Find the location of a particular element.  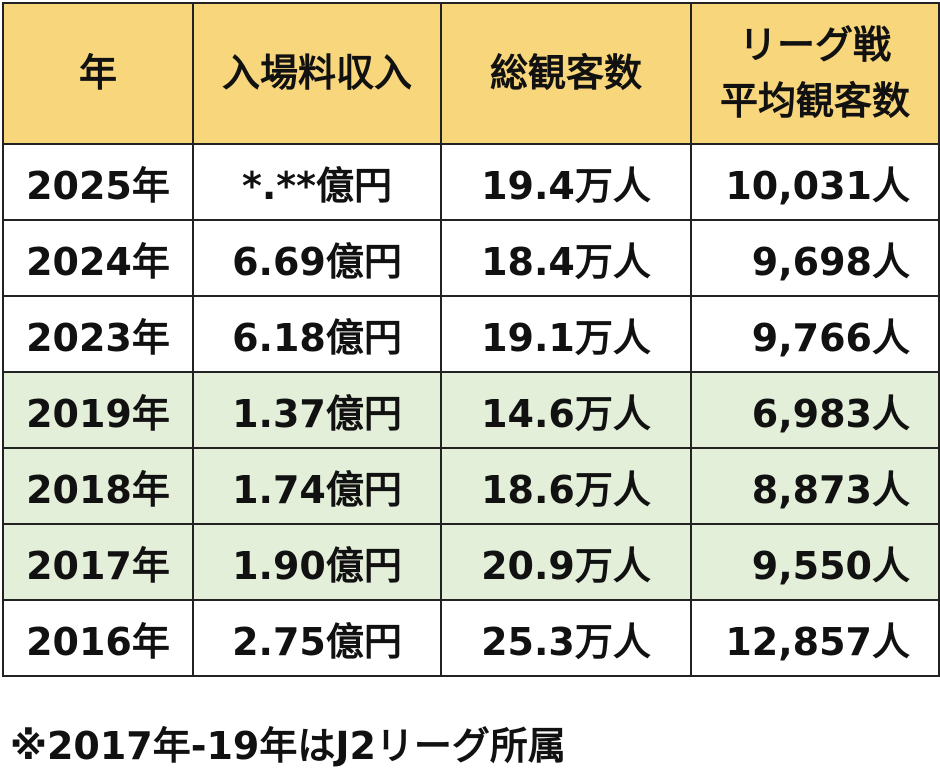

header-text: 平均観客数 is located at coordinates (814, 100).